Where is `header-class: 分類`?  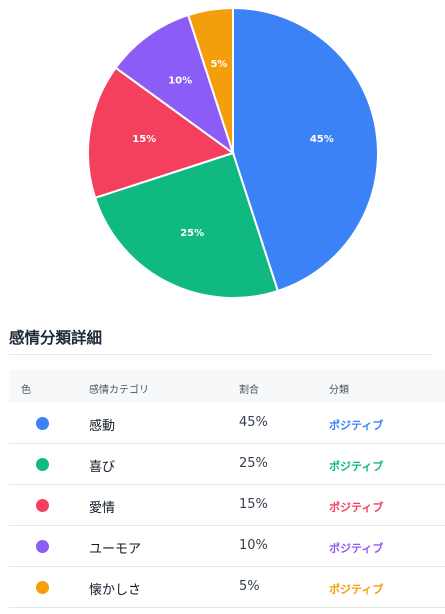 header-class: 分類 is located at coordinates (339, 390).